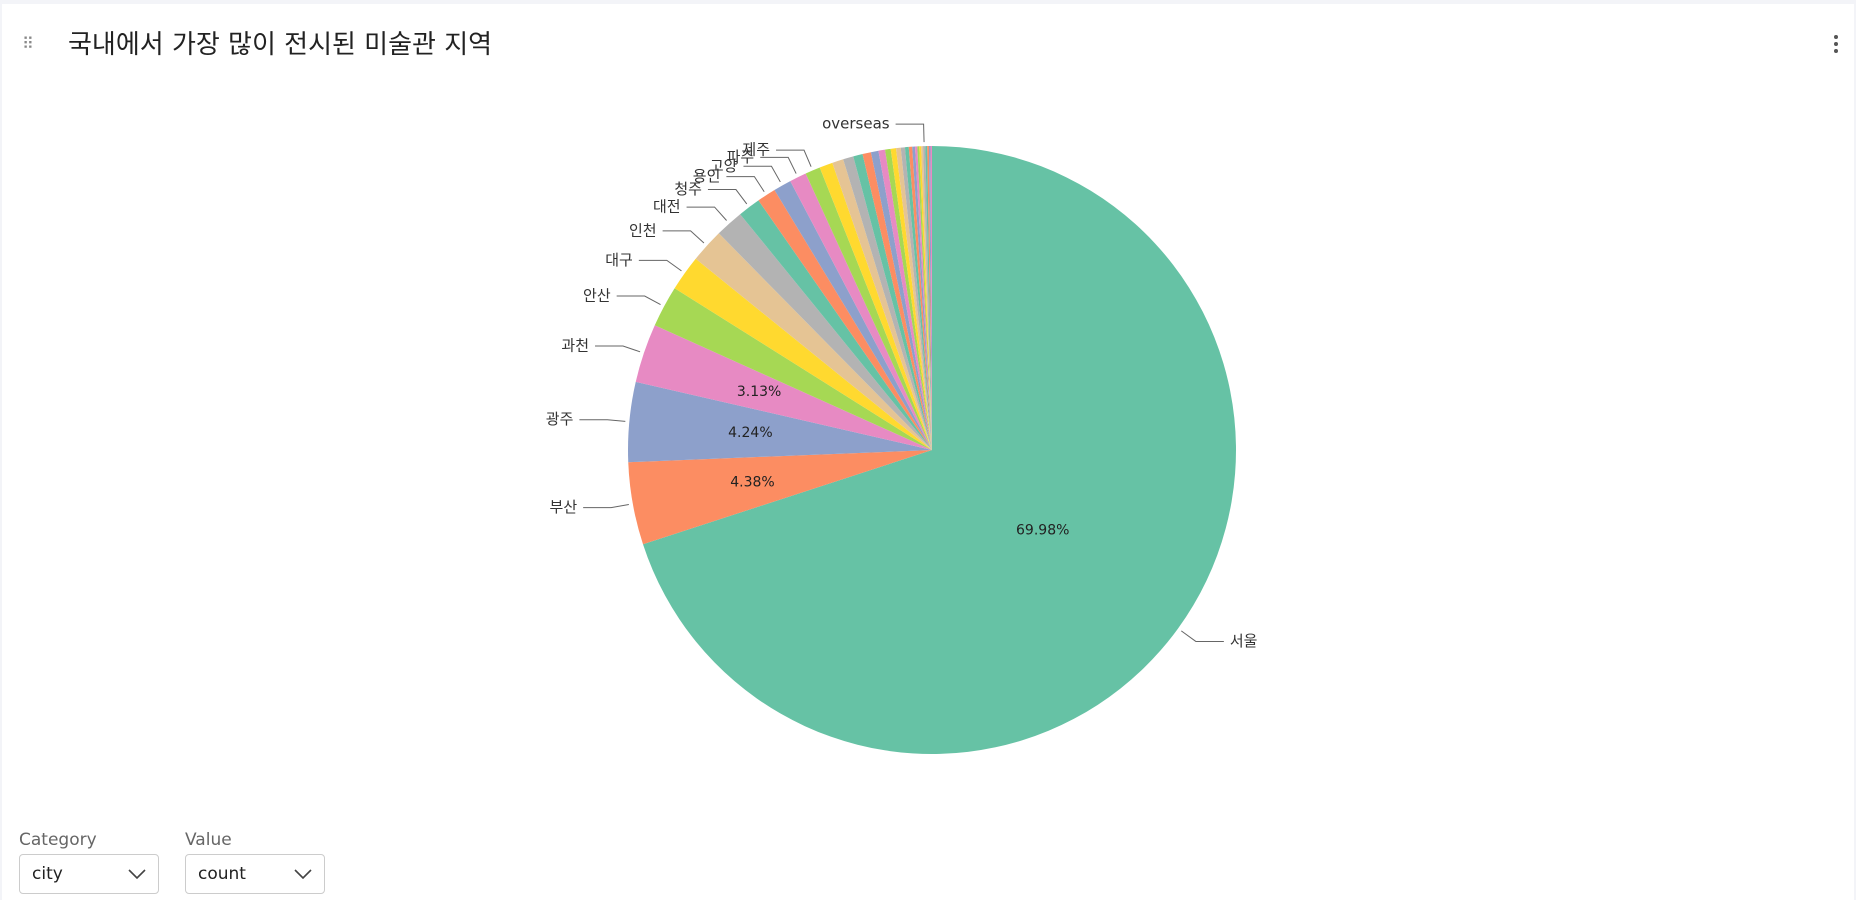 This screenshot has height=900, width=1856. I want to click on select-value: count, so click(222, 874).